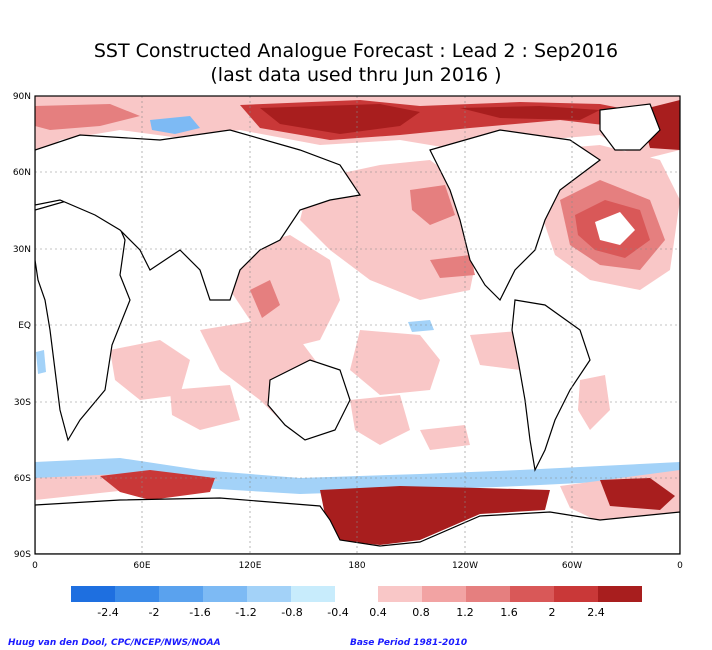 The height and width of the screenshot is (650, 712). I want to click on map-subtitle: (last data used thru Jun 2016 ), so click(356, 75).